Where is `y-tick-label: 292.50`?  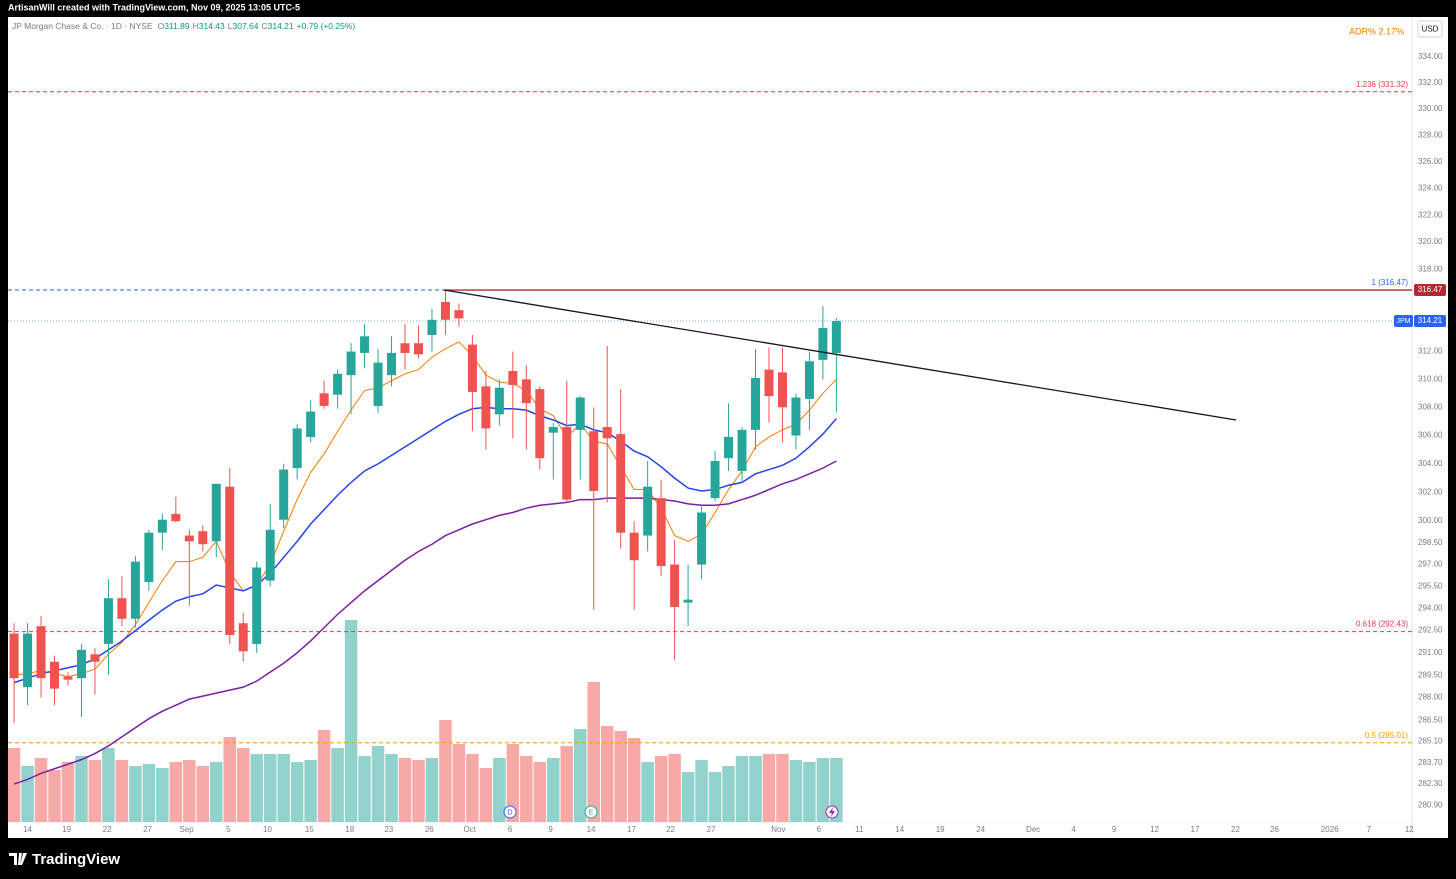 y-tick-label: 292.50 is located at coordinates (1430, 630).